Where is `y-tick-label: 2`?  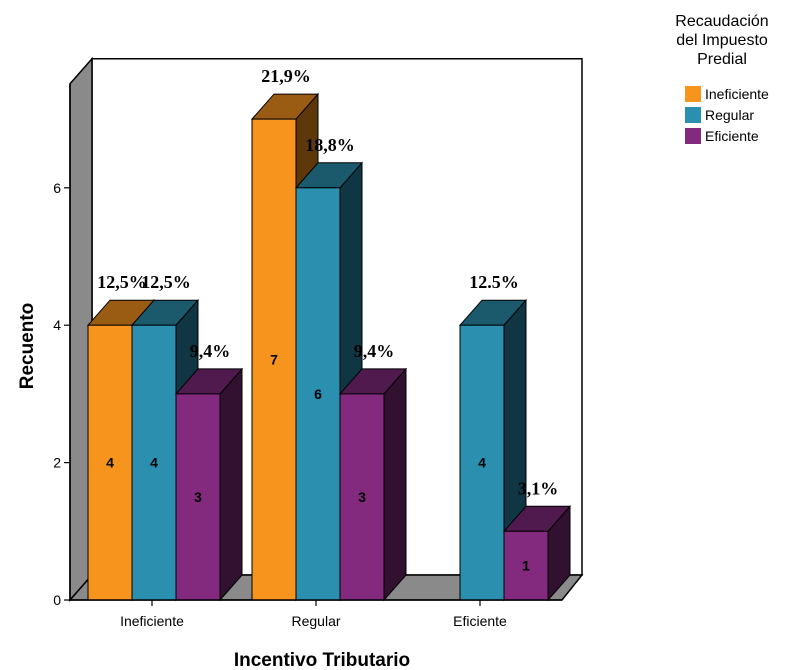
y-tick-label: 2 is located at coordinates (57, 463).